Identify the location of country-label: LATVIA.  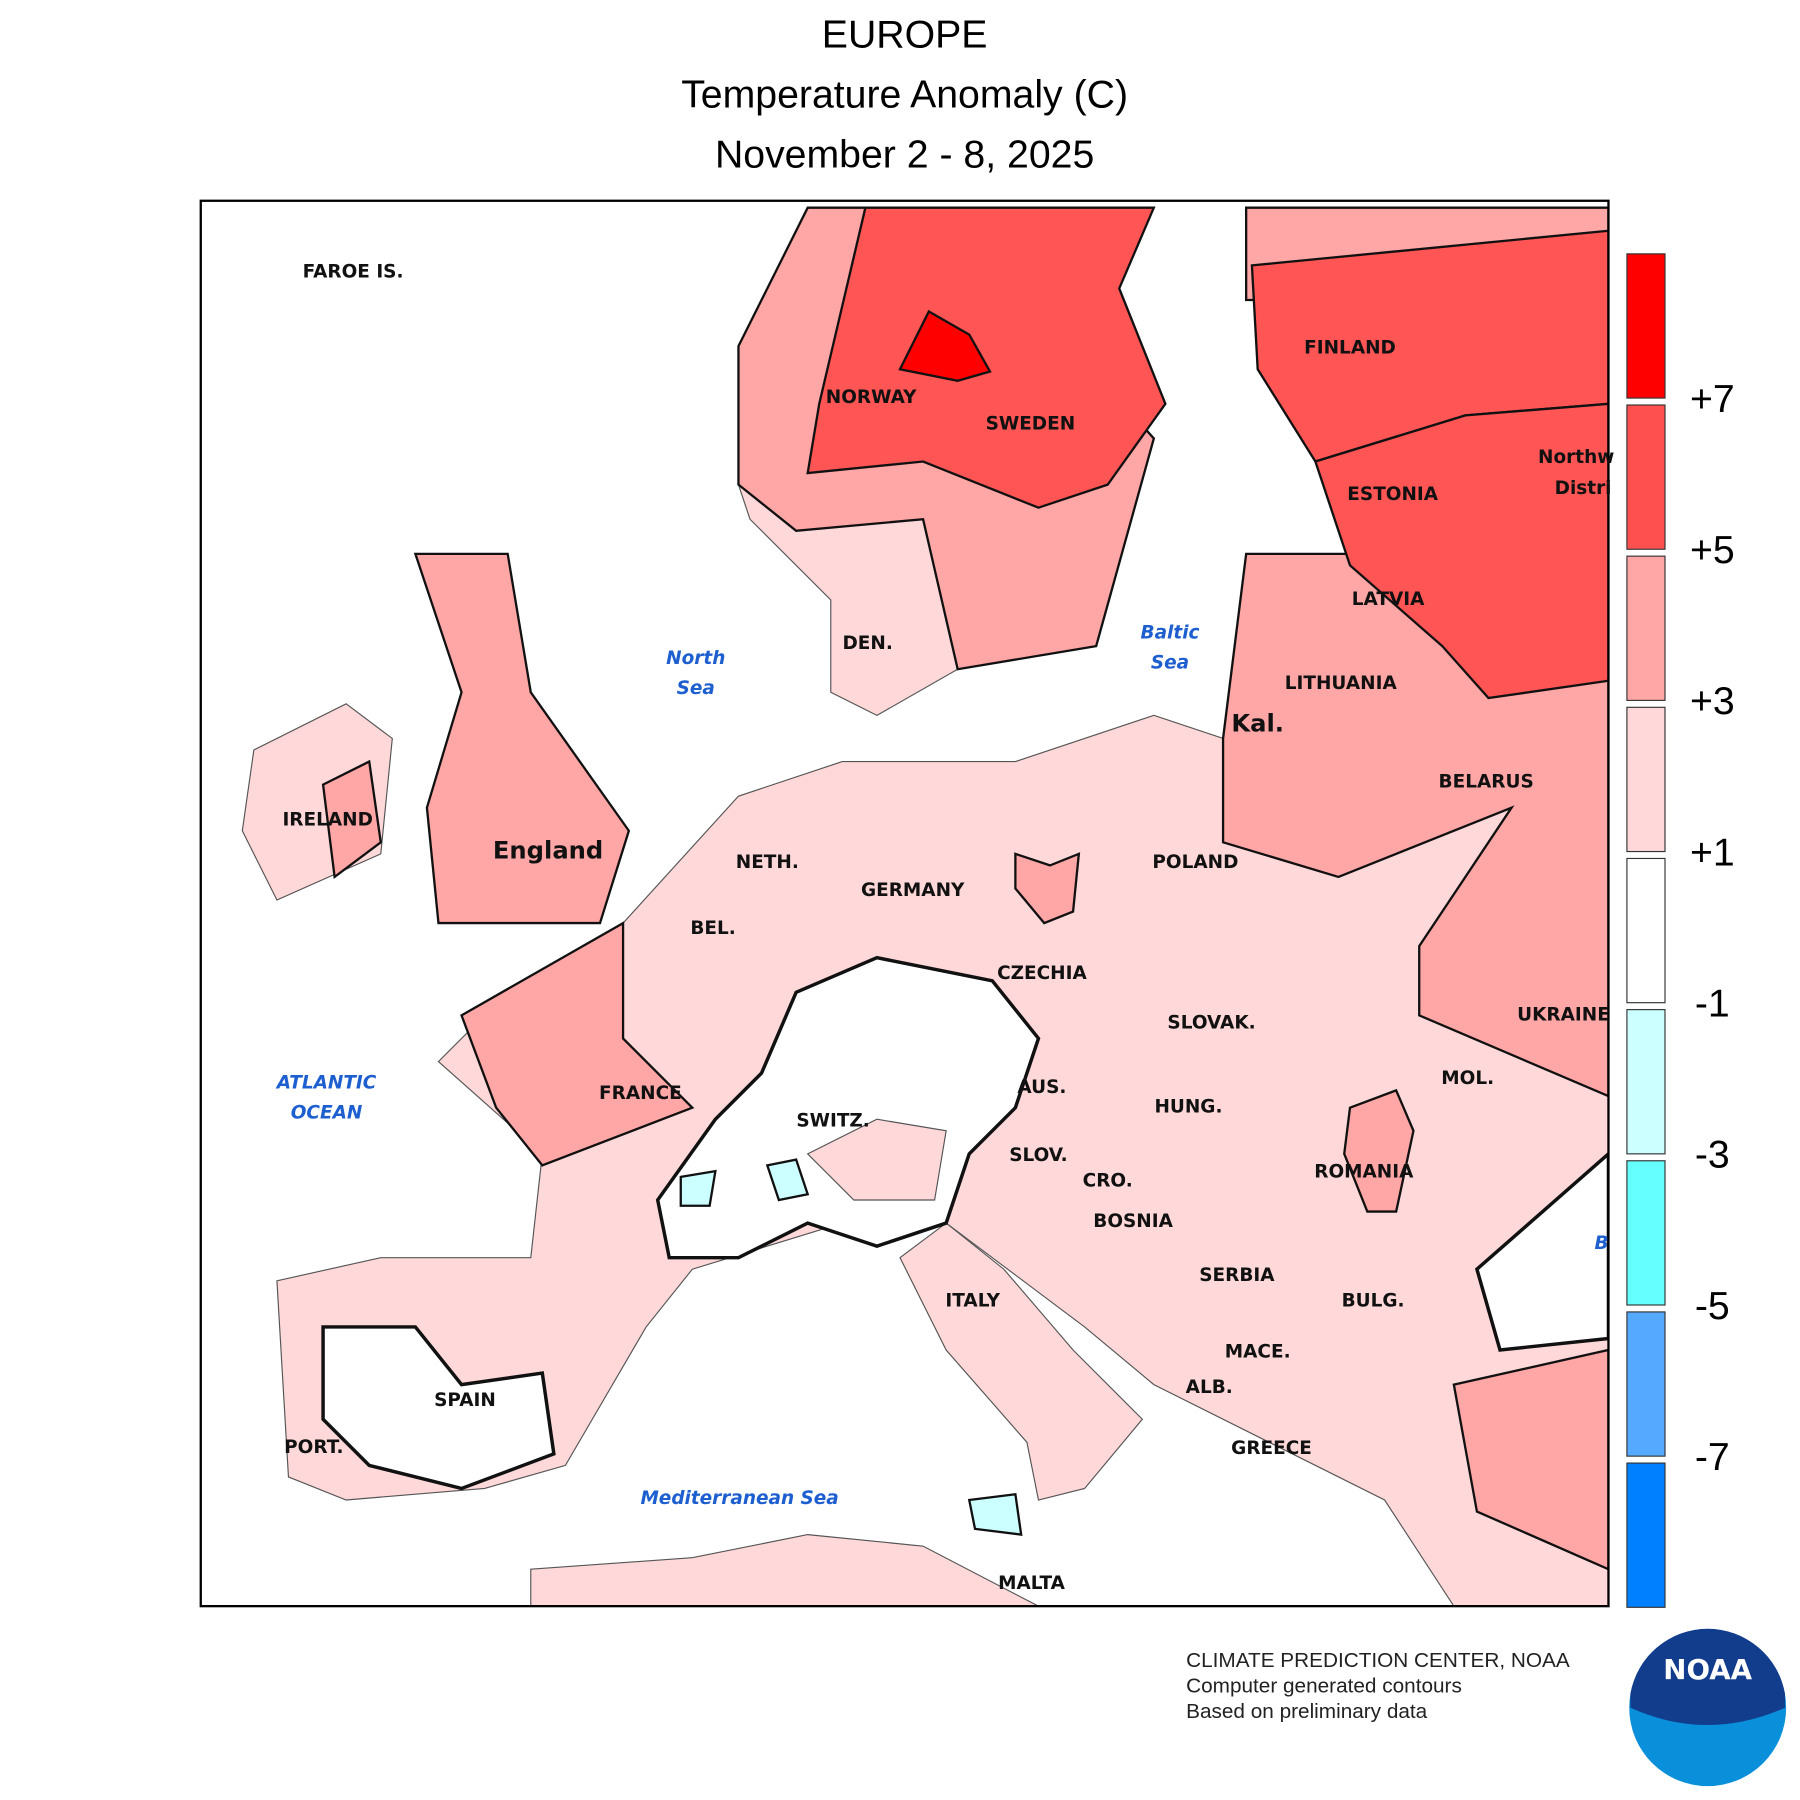
(1388, 599).